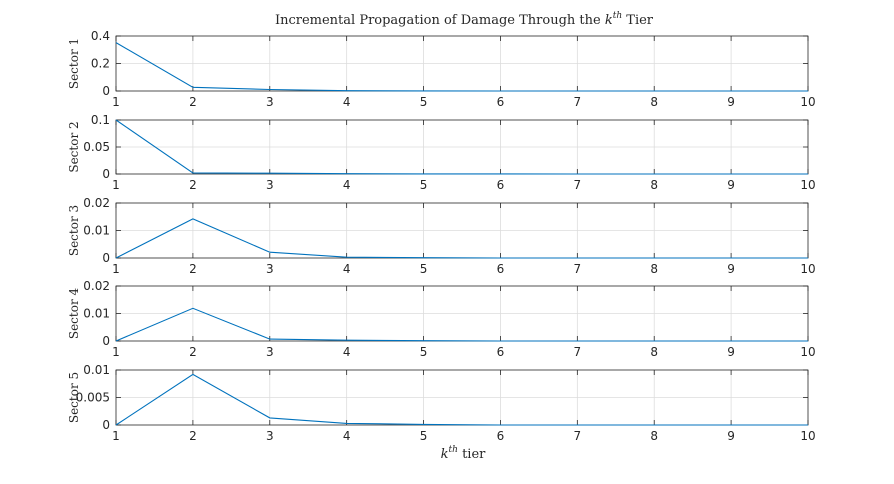  I want to click on subplot-3-xtick-label: 6, so click(501, 269).